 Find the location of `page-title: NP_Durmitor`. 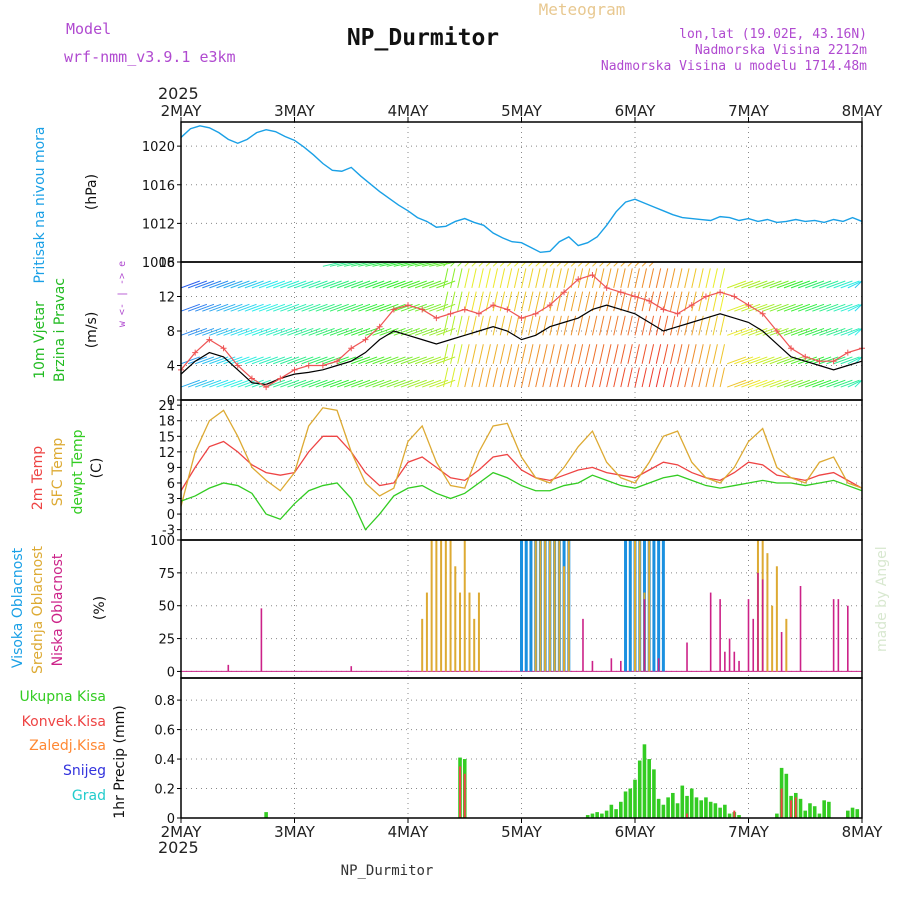

page-title: NP_Durmitor is located at coordinates (423, 38).